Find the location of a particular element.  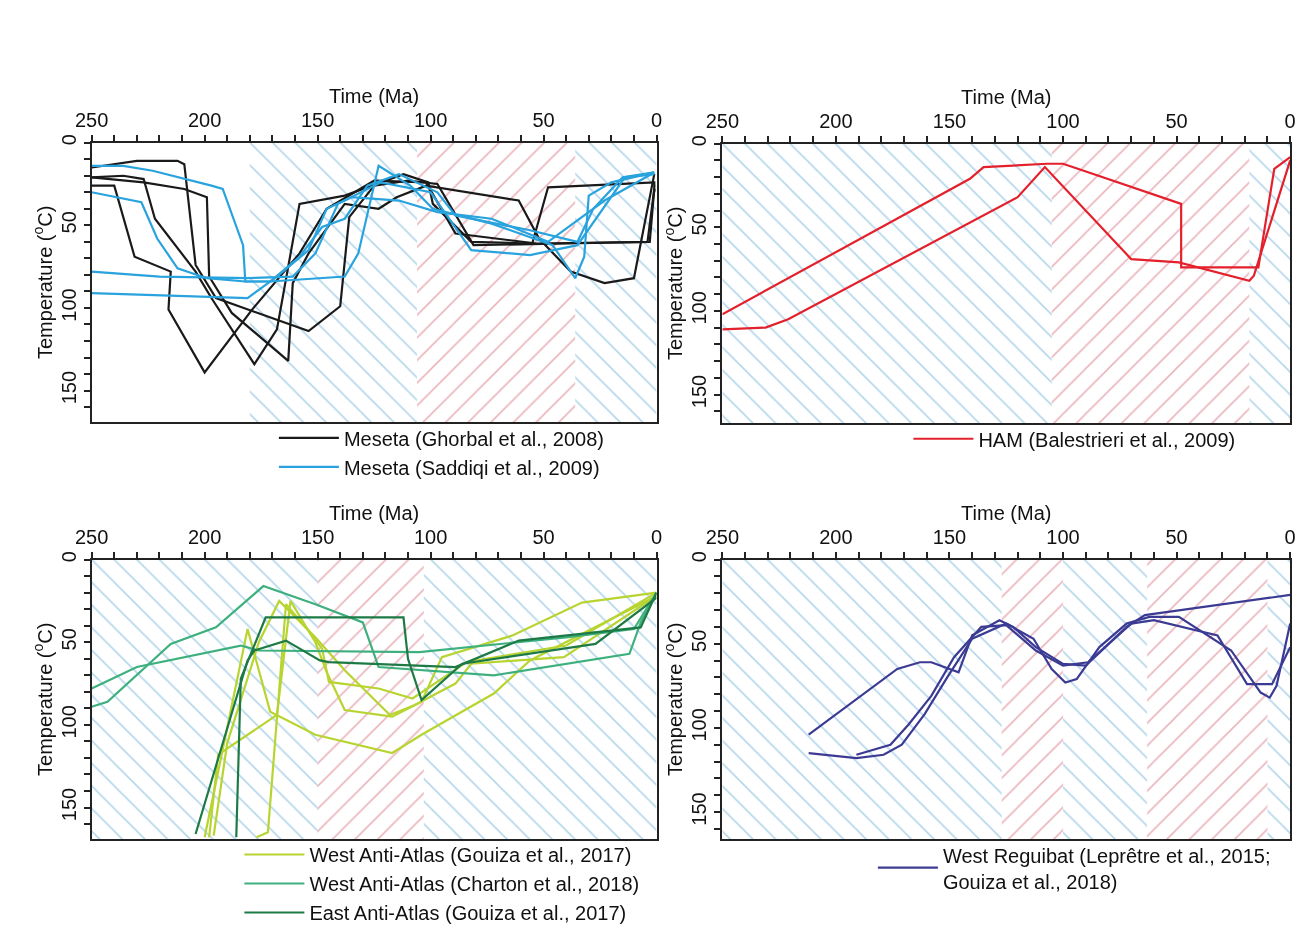

legend-label: Meseta (Ghorbal et al., 2008) is located at coordinates (474, 438).